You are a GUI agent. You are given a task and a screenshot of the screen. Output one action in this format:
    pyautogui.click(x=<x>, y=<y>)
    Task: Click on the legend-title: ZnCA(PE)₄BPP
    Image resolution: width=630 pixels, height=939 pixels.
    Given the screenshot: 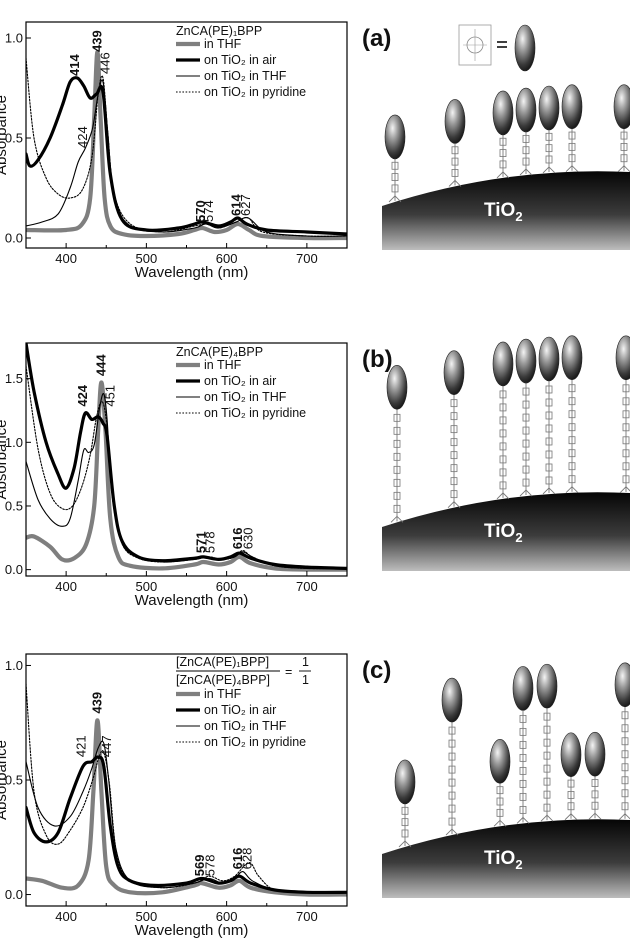 What is the action you would take?
    pyautogui.click(x=219, y=352)
    